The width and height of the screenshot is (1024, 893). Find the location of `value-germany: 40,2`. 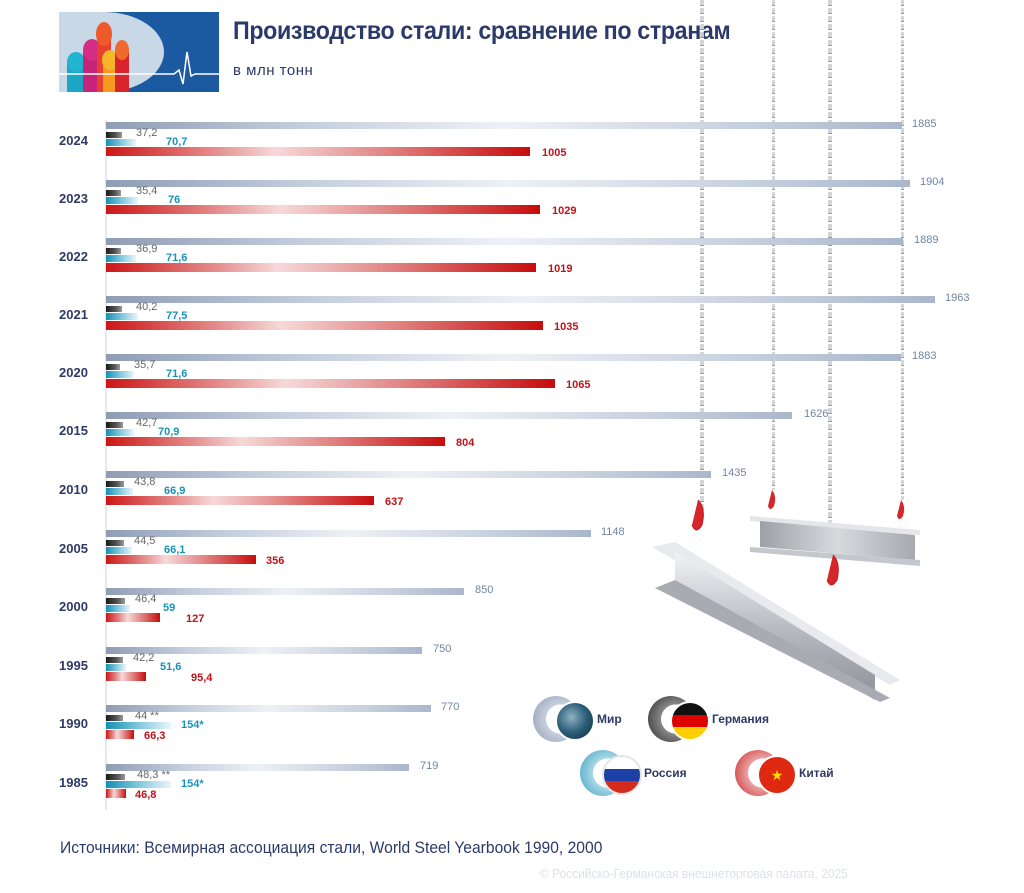

value-germany: 40,2 is located at coordinates (147, 307).